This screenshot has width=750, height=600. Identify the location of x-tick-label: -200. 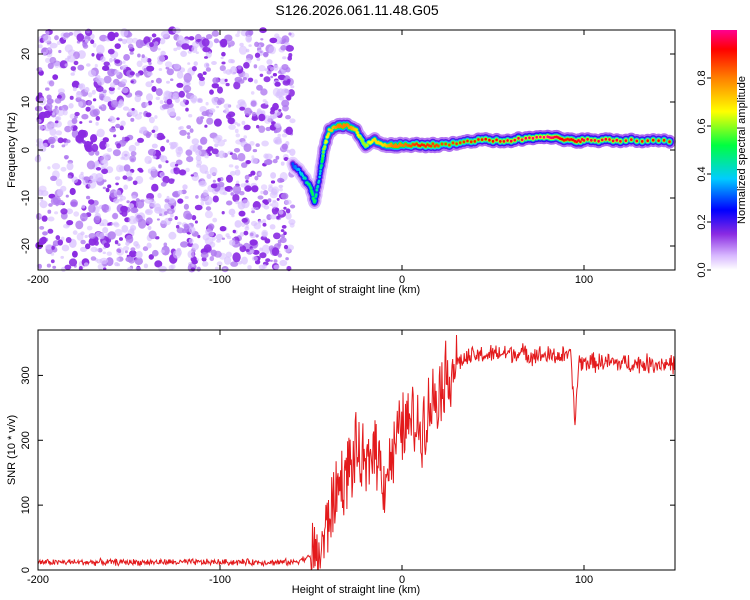
(38, 580).